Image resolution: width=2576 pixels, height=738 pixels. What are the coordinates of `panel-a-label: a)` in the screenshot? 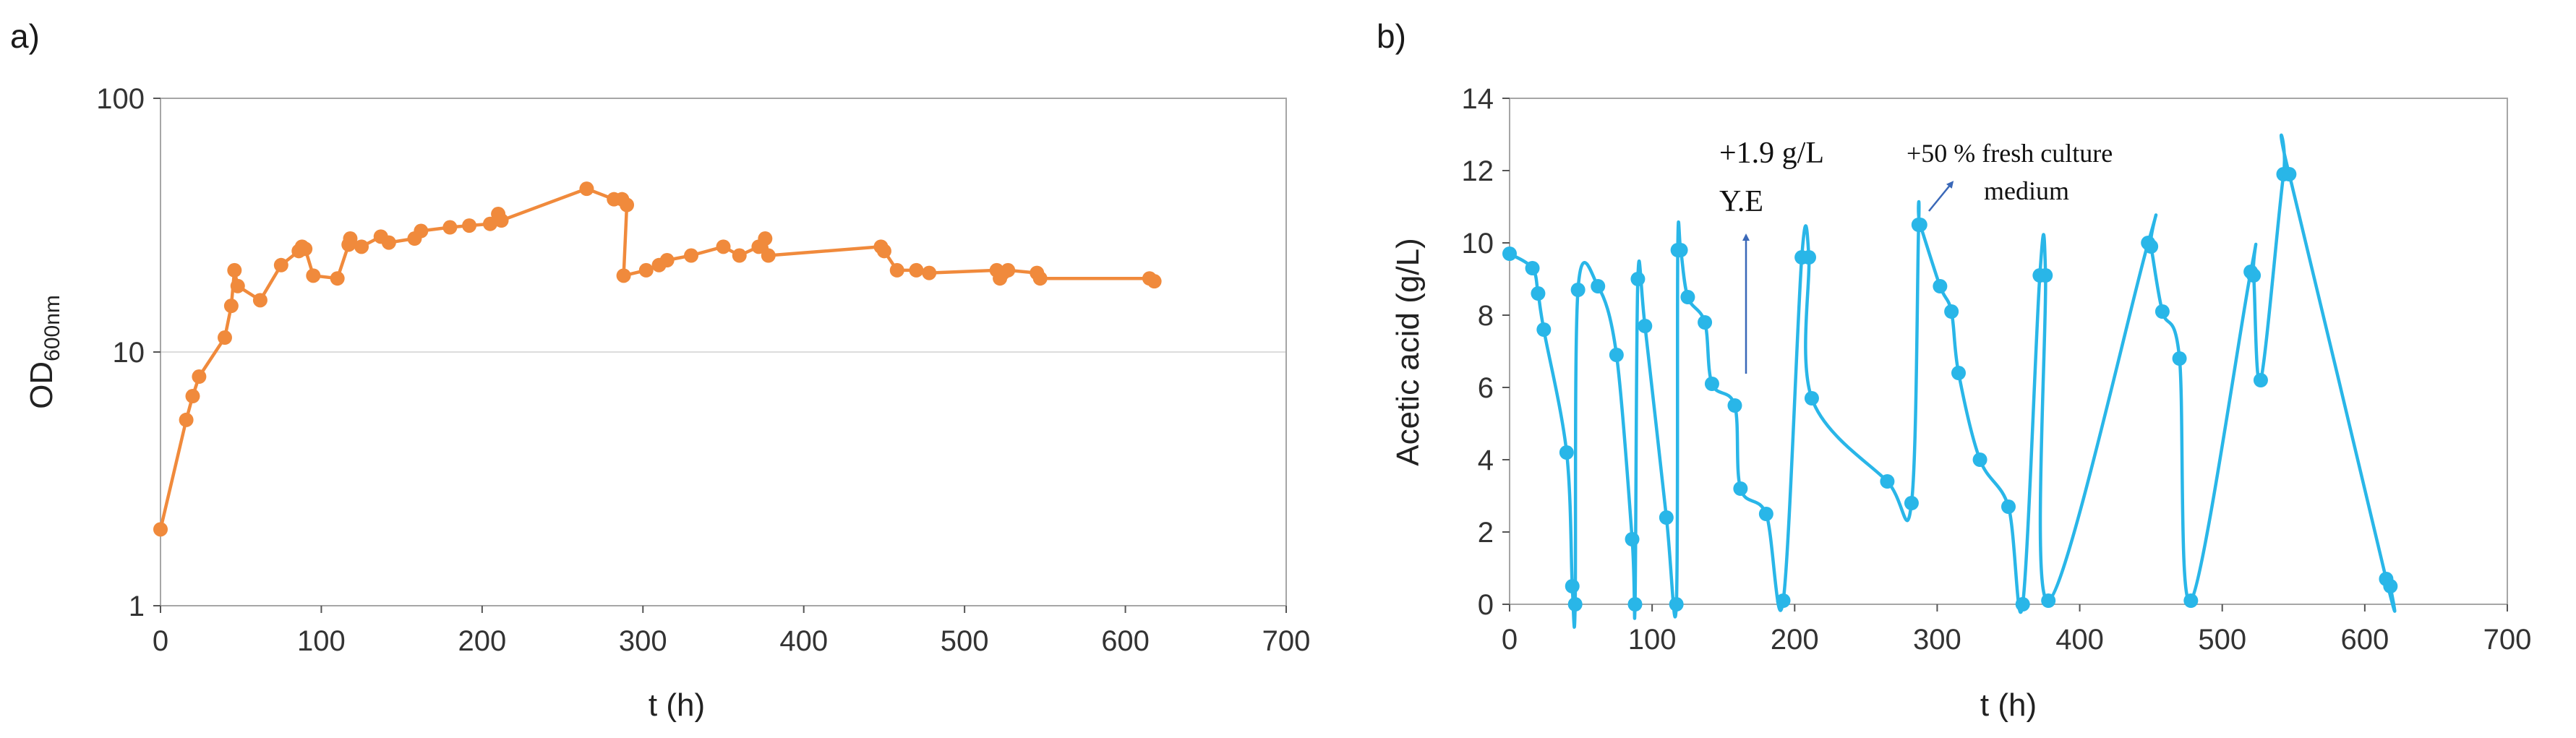 It's located at (25, 36).